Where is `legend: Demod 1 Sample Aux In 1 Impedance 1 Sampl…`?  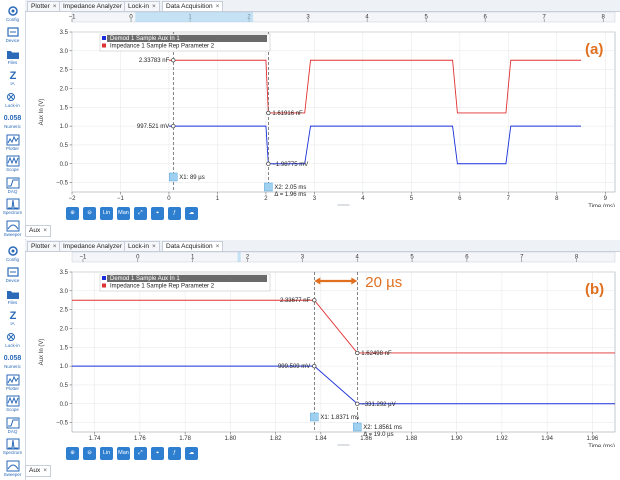
legend: Demod 1 Sample Aux In 1 Impedance 1 Sampl… is located at coordinates (185, 282).